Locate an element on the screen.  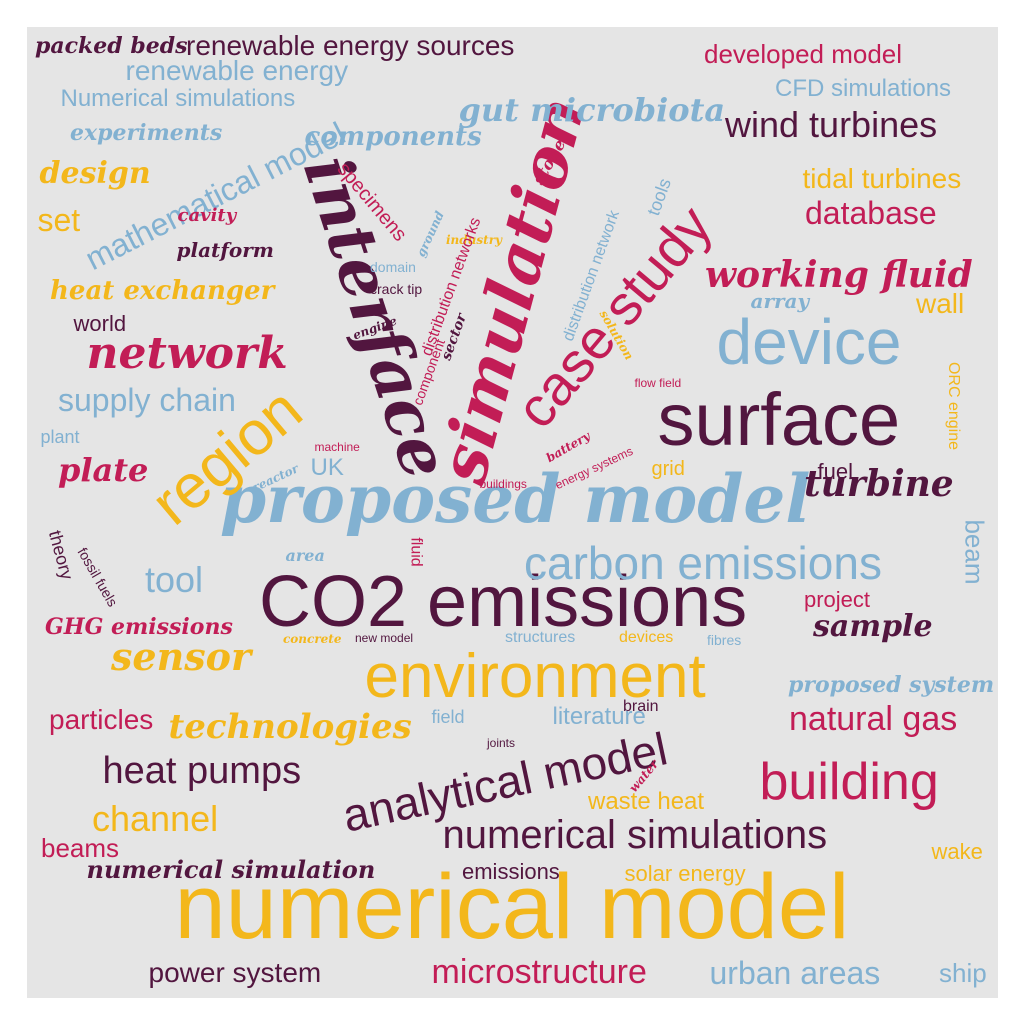
word-database: database is located at coordinates (871, 213).